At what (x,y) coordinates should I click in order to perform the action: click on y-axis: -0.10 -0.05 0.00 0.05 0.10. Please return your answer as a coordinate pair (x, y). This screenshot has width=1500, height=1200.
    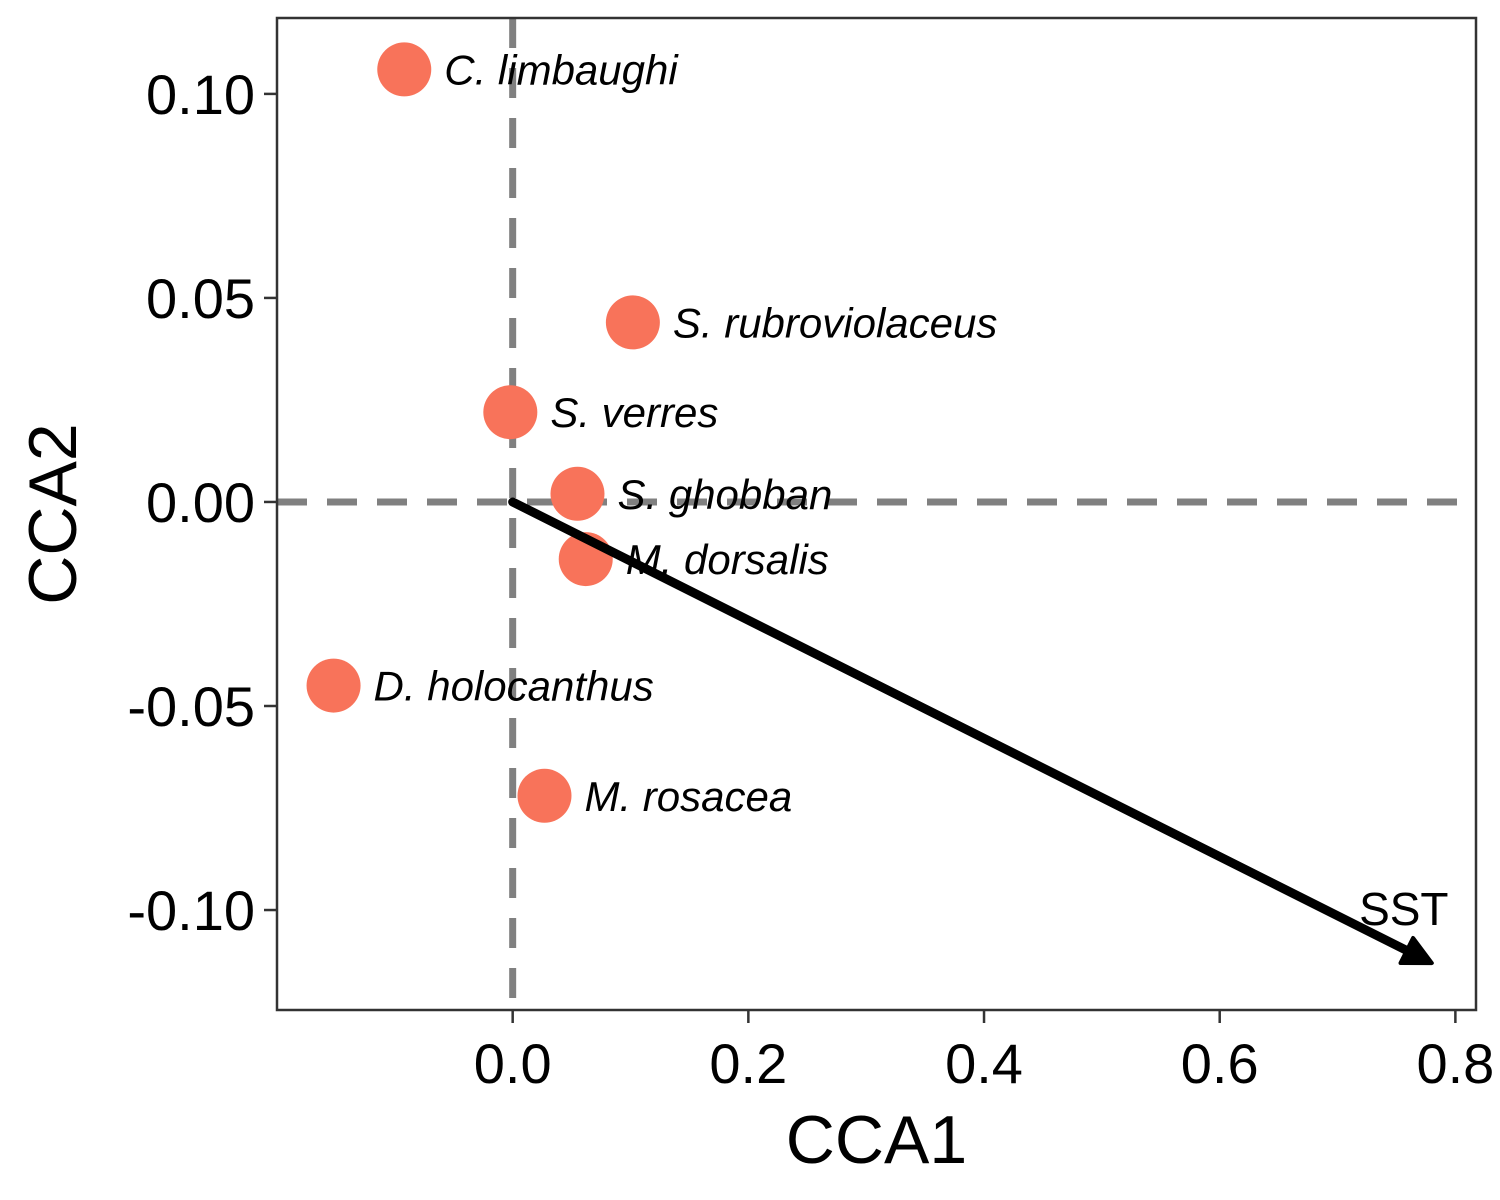
    Looking at the image, I should click on (202, 502).